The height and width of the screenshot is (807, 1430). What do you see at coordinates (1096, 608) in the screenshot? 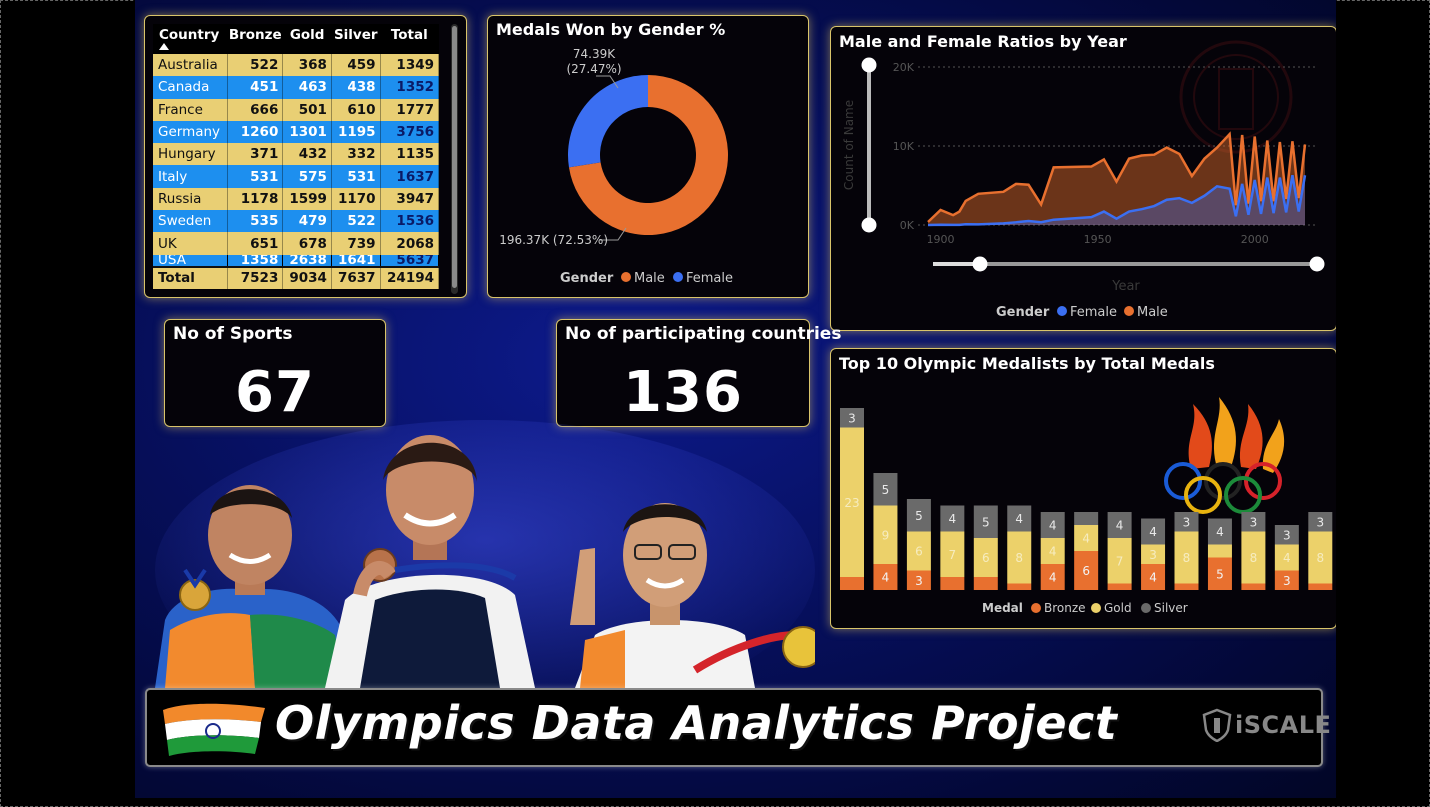
I see `legend-marker-gold` at bounding box center [1096, 608].